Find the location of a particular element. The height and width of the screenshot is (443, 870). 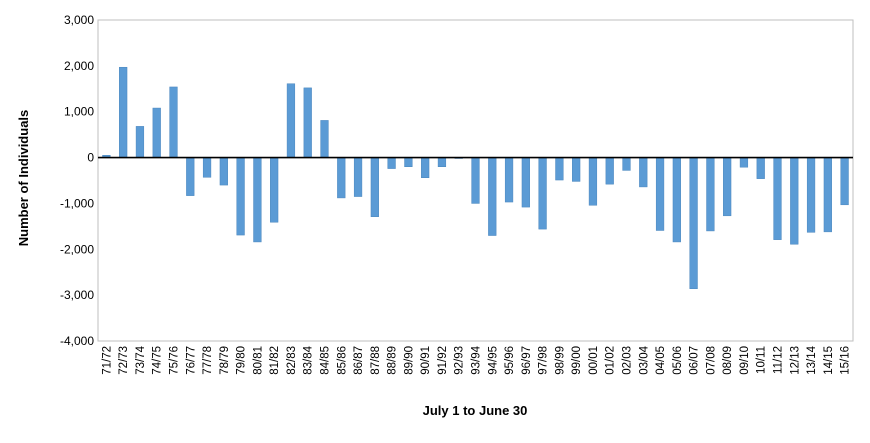

x-tick-label: 76/77 is located at coordinates (191, 360).